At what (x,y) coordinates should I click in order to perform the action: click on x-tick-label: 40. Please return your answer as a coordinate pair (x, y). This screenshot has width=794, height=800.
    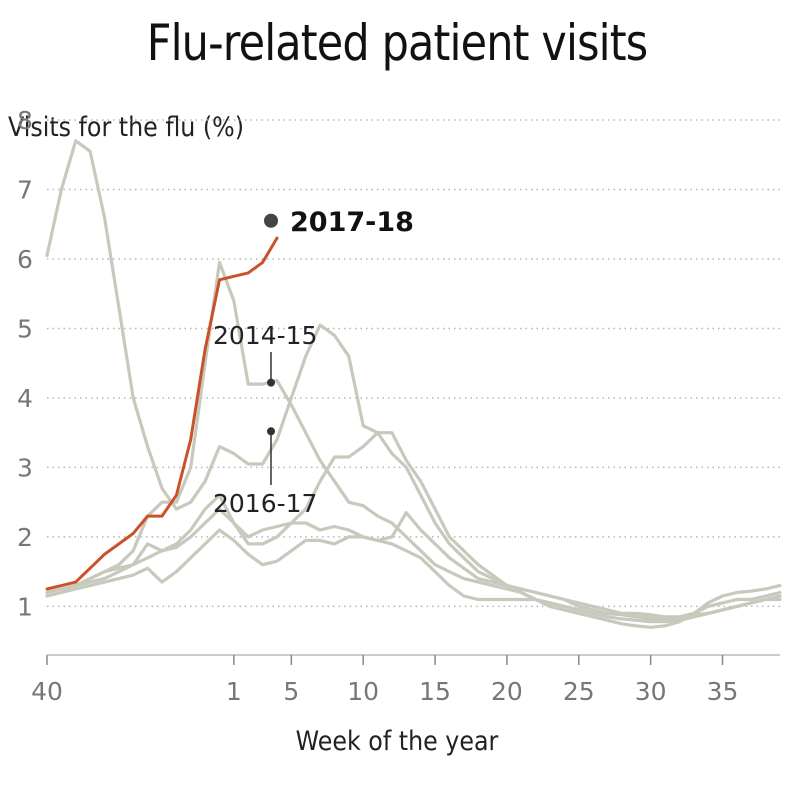
    Looking at the image, I should click on (47, 691).